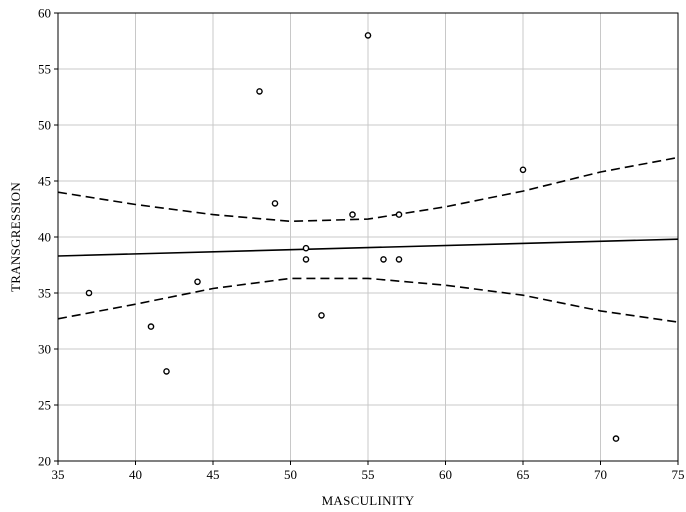  Describe the element at coordinates (135, 474) in the screenshot. I see `x-tick-label: 40` at that location.